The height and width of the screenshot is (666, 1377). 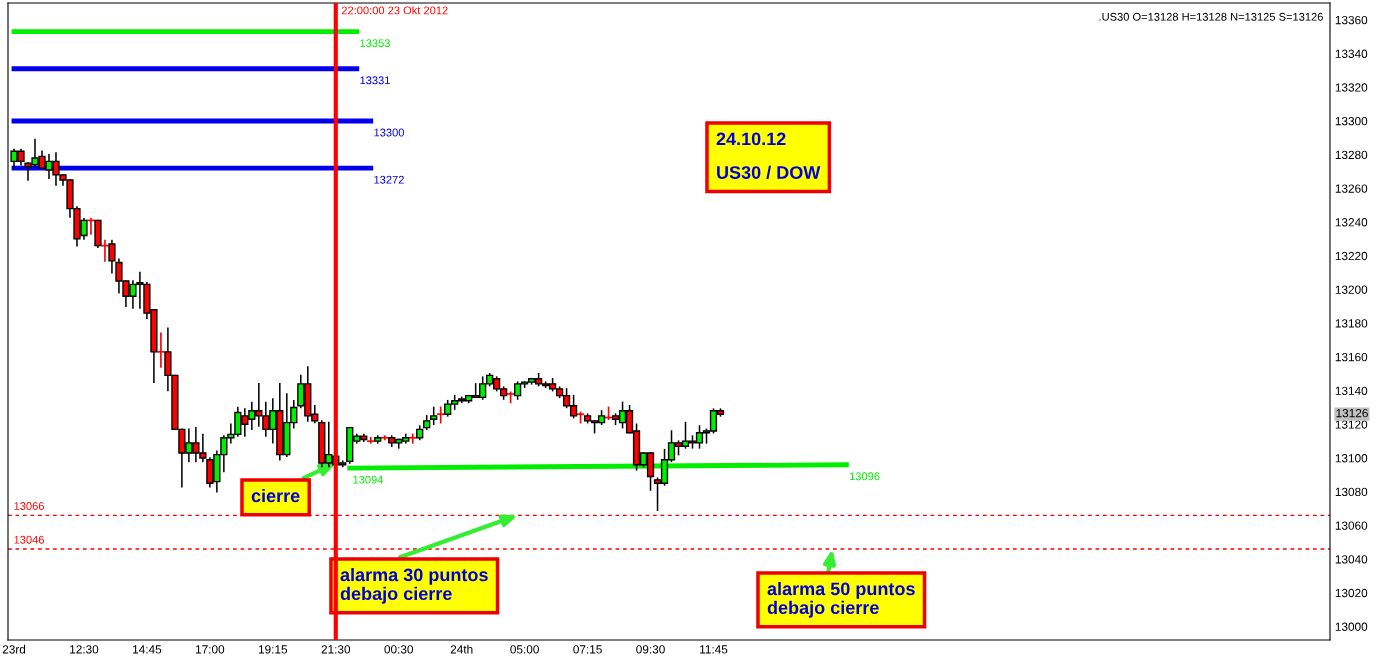 What do you see at coordinates (714, 649) in the screenshot?
I see `x-tick-label: 11:45` at bounding box center [714, 649].